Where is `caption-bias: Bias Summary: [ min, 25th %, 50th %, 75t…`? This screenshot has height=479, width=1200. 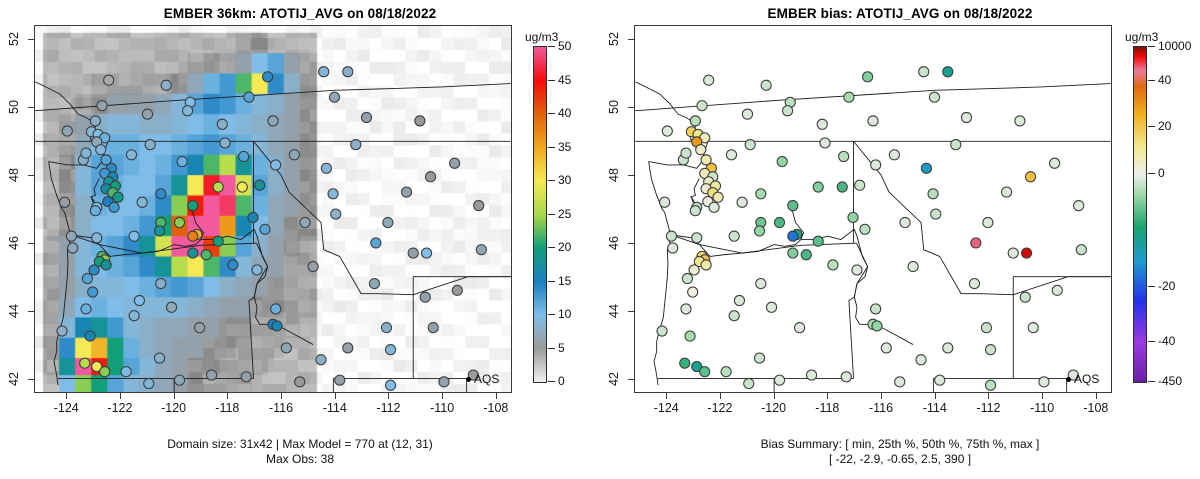 caption-bias: Bias Summary: [ min, 25th %, 50th %, 75t… is located at coordinates (900, 452).